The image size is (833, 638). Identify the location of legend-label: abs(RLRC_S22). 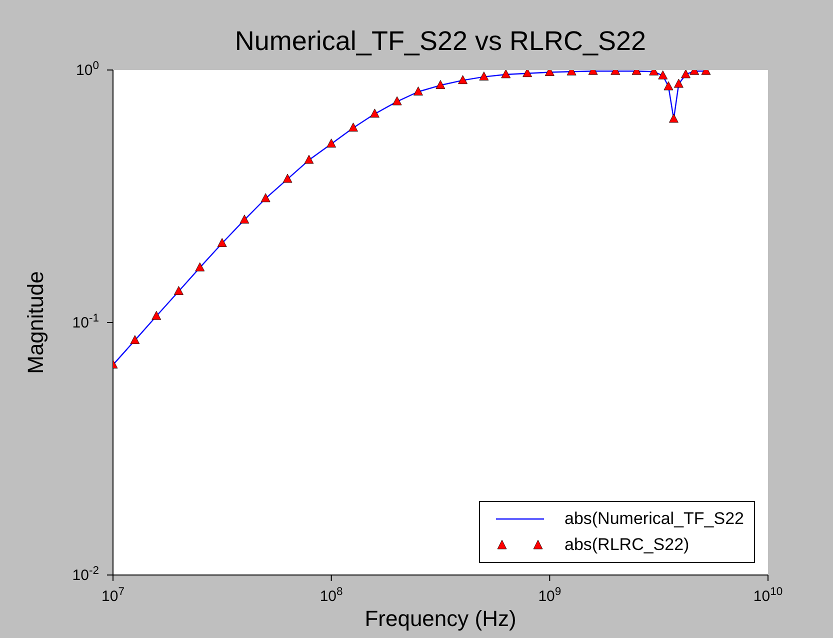
(627, 545).